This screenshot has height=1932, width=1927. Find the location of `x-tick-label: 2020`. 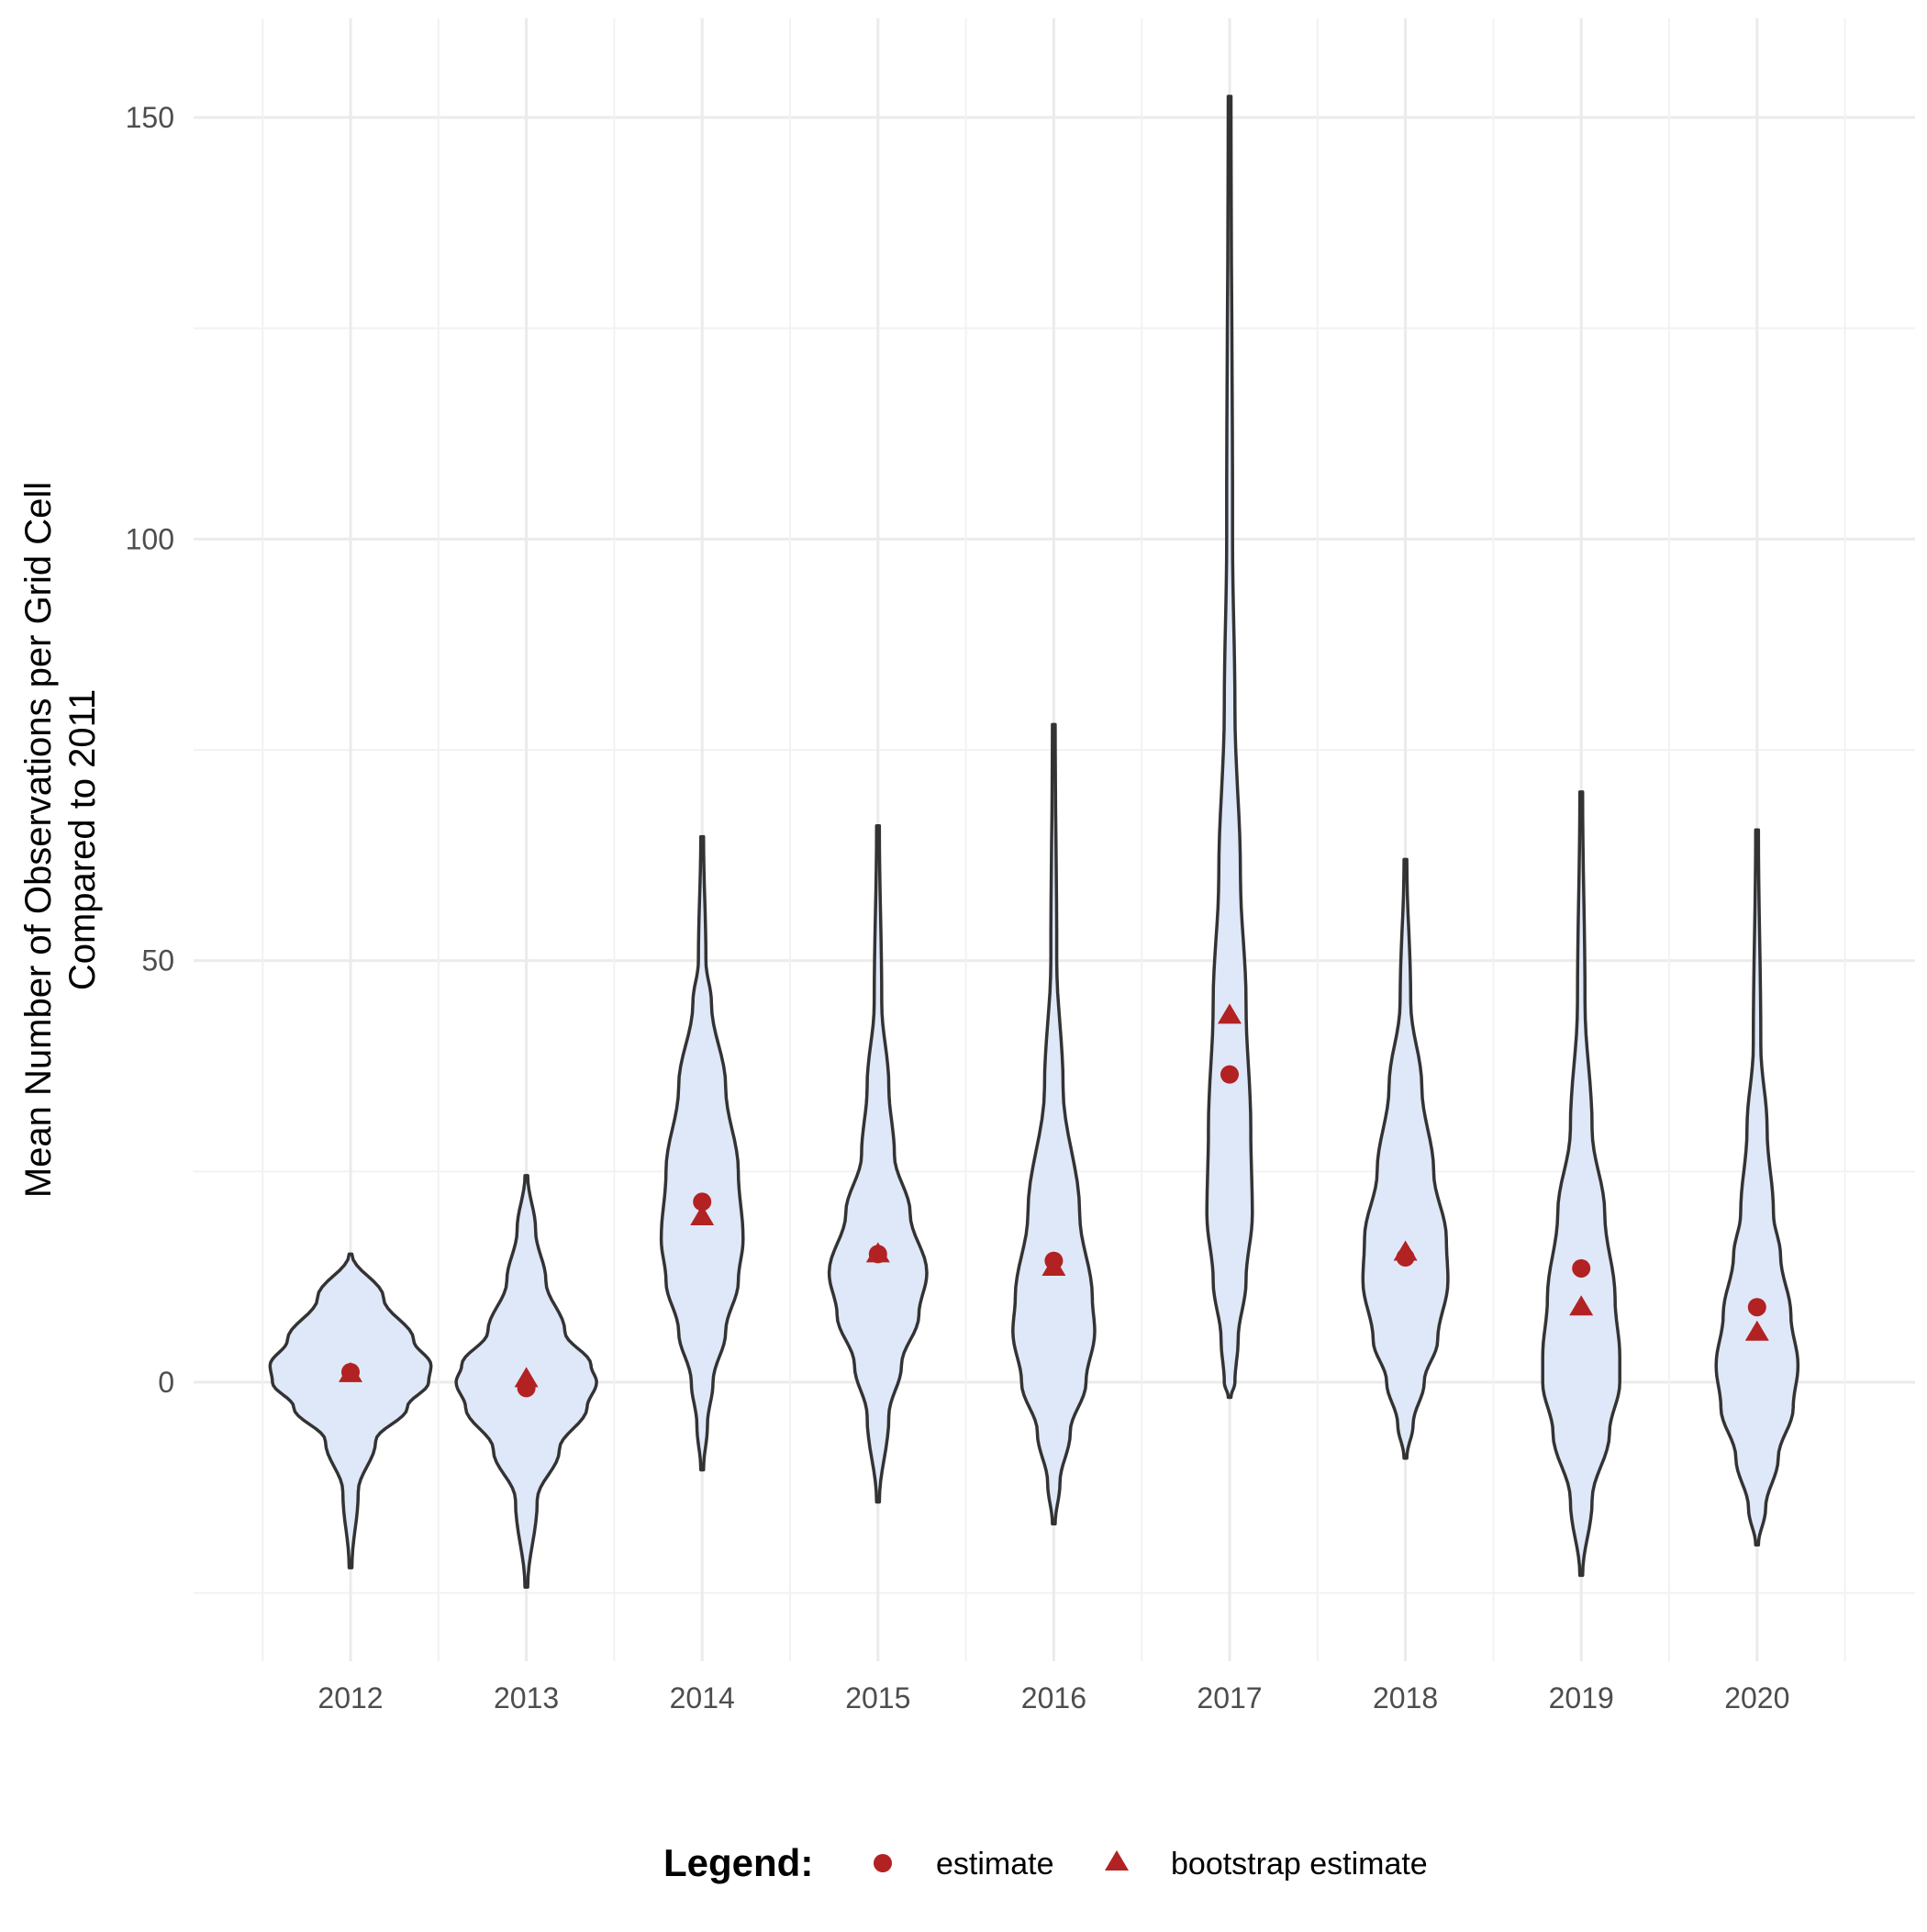

x-tick-label: 2020 is located at coordinates (1756, 1697).